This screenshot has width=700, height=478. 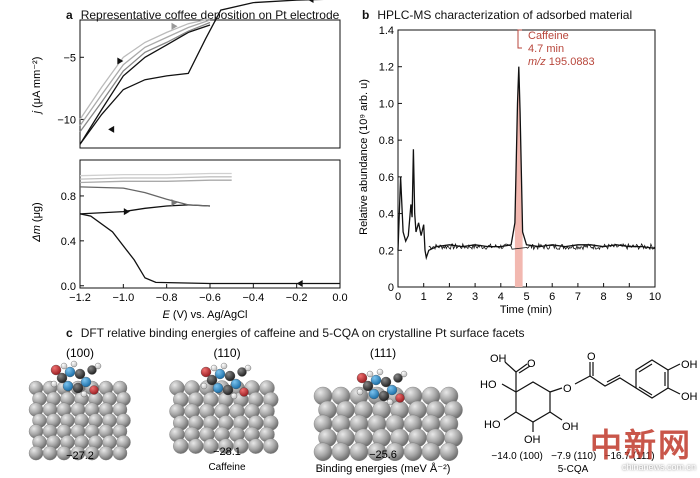 What do you see at coordinates (366, 15) in the screenshot?
I see `panel-b-letter: b` at bounding box center [366, 15].